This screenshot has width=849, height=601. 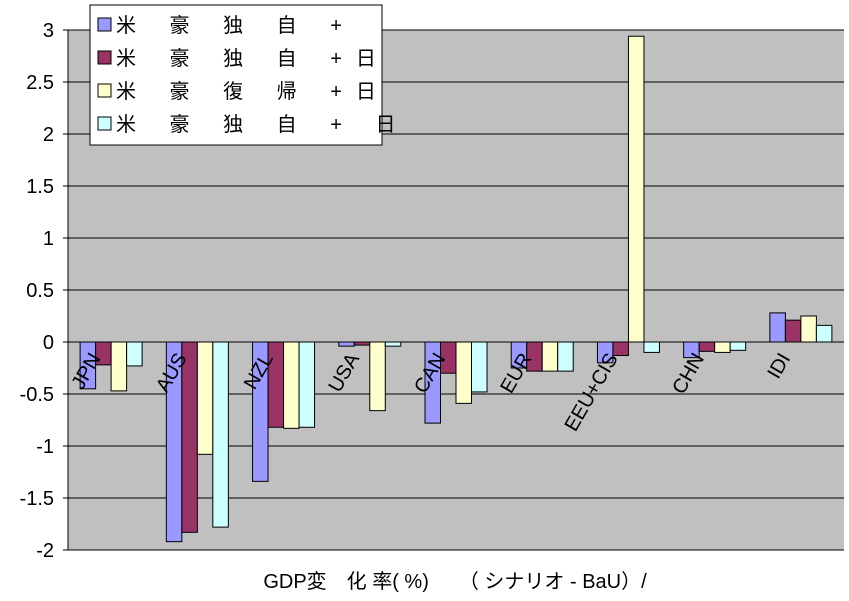 I want to click on y-tick-label: 2, so click(x=48, y=135).